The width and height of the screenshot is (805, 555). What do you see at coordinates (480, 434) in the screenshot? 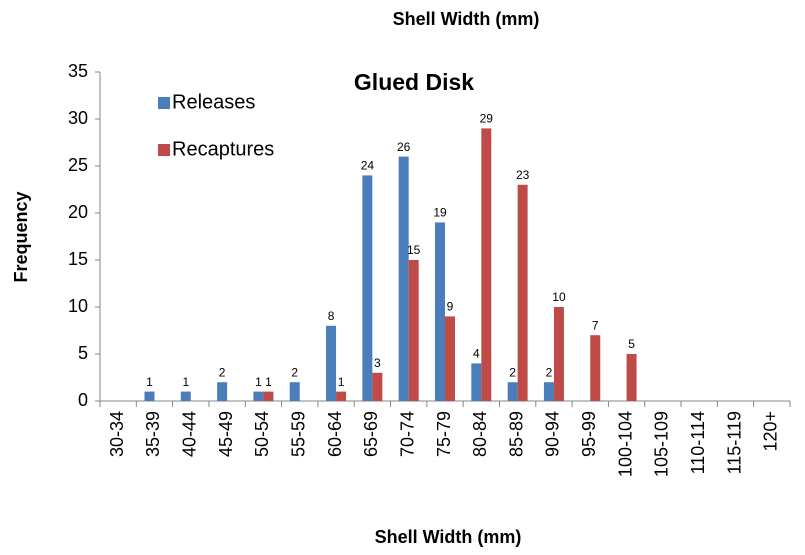
I see `x-tick-label: 80-84` at bounding box center [480, 434].